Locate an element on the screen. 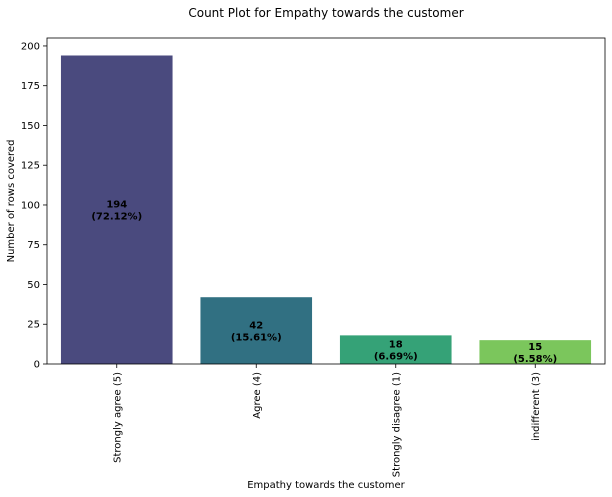 This screenshot has width=612, height=497. x-tick-label: Agree (4) is located at coordinates (257, 395).